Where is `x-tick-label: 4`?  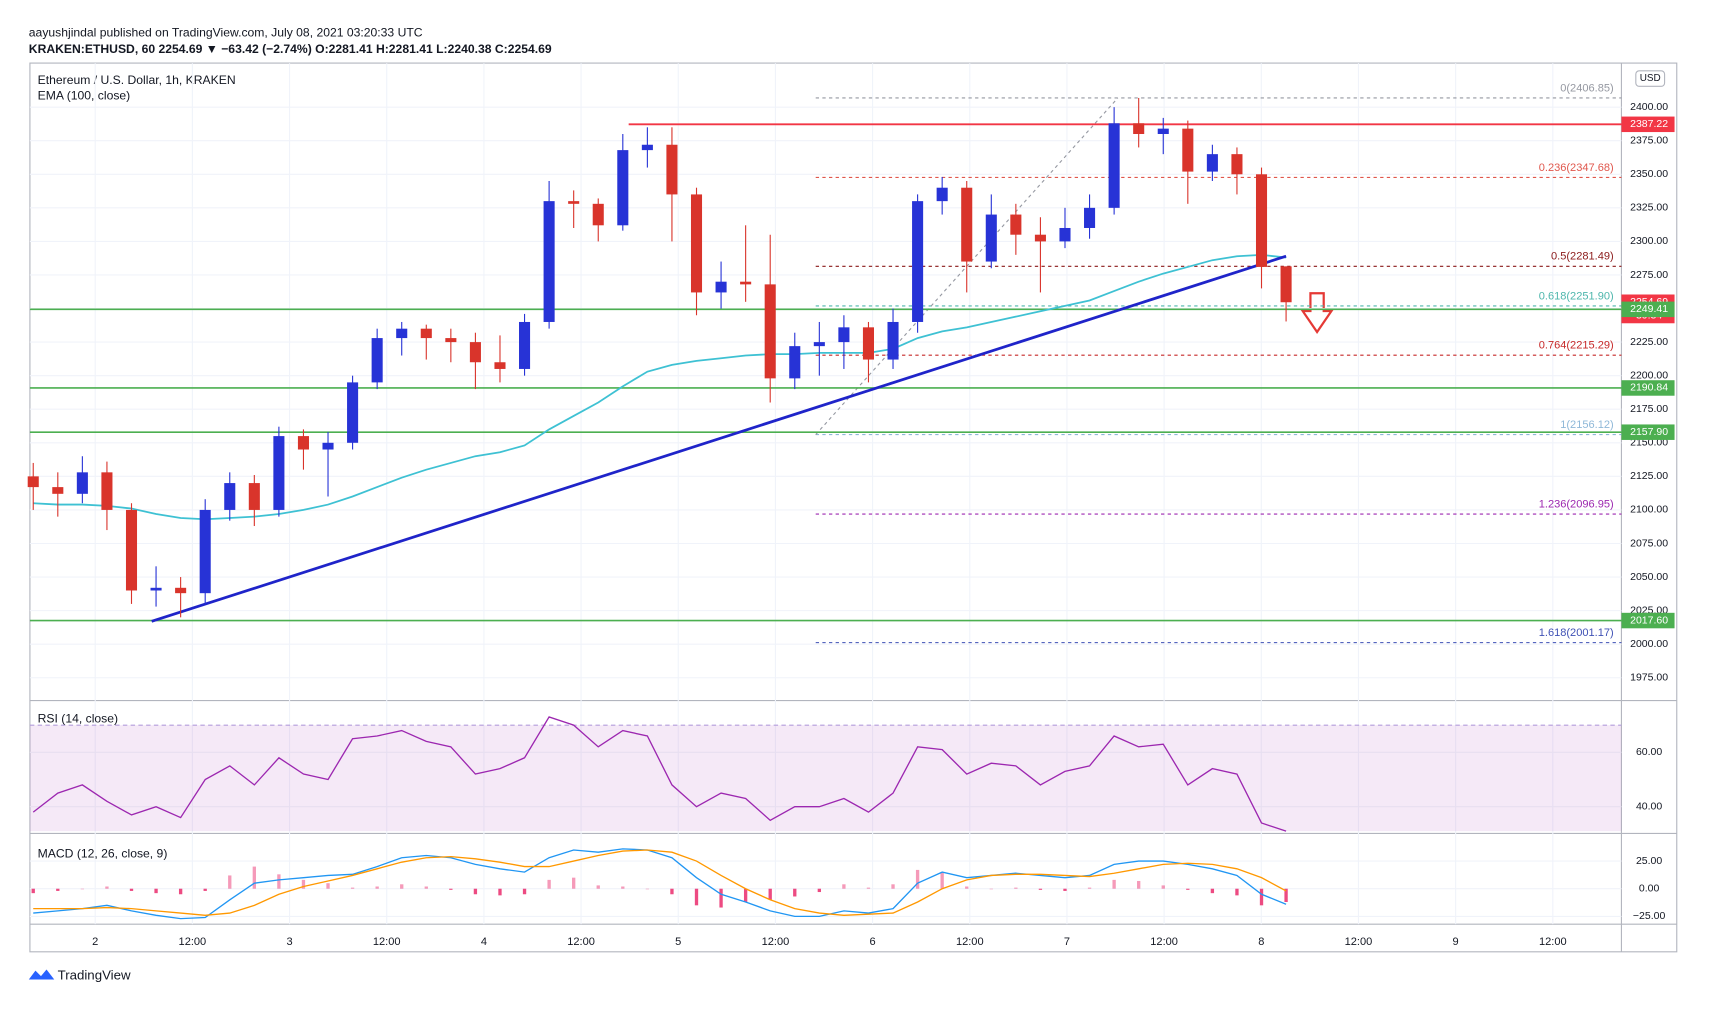 x-tick-label: 4 is located at coordinates (484, 942).